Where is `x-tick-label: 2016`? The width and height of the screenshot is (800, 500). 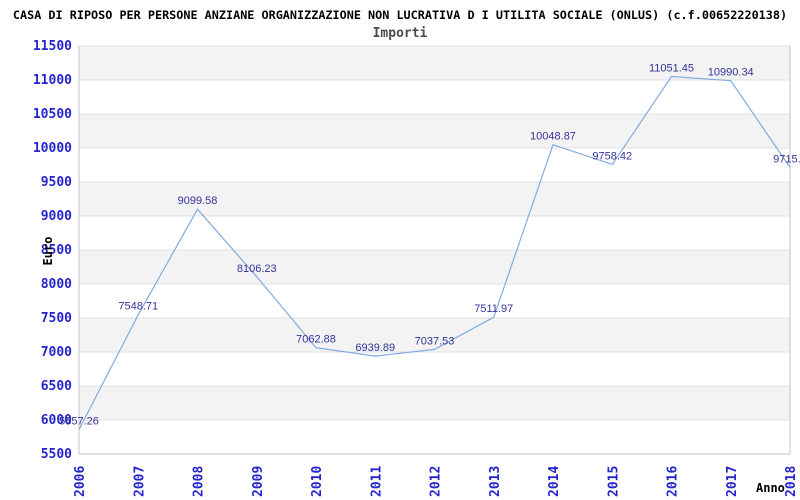 x-tick-label: 2016 is located at coordinates (673, 481).